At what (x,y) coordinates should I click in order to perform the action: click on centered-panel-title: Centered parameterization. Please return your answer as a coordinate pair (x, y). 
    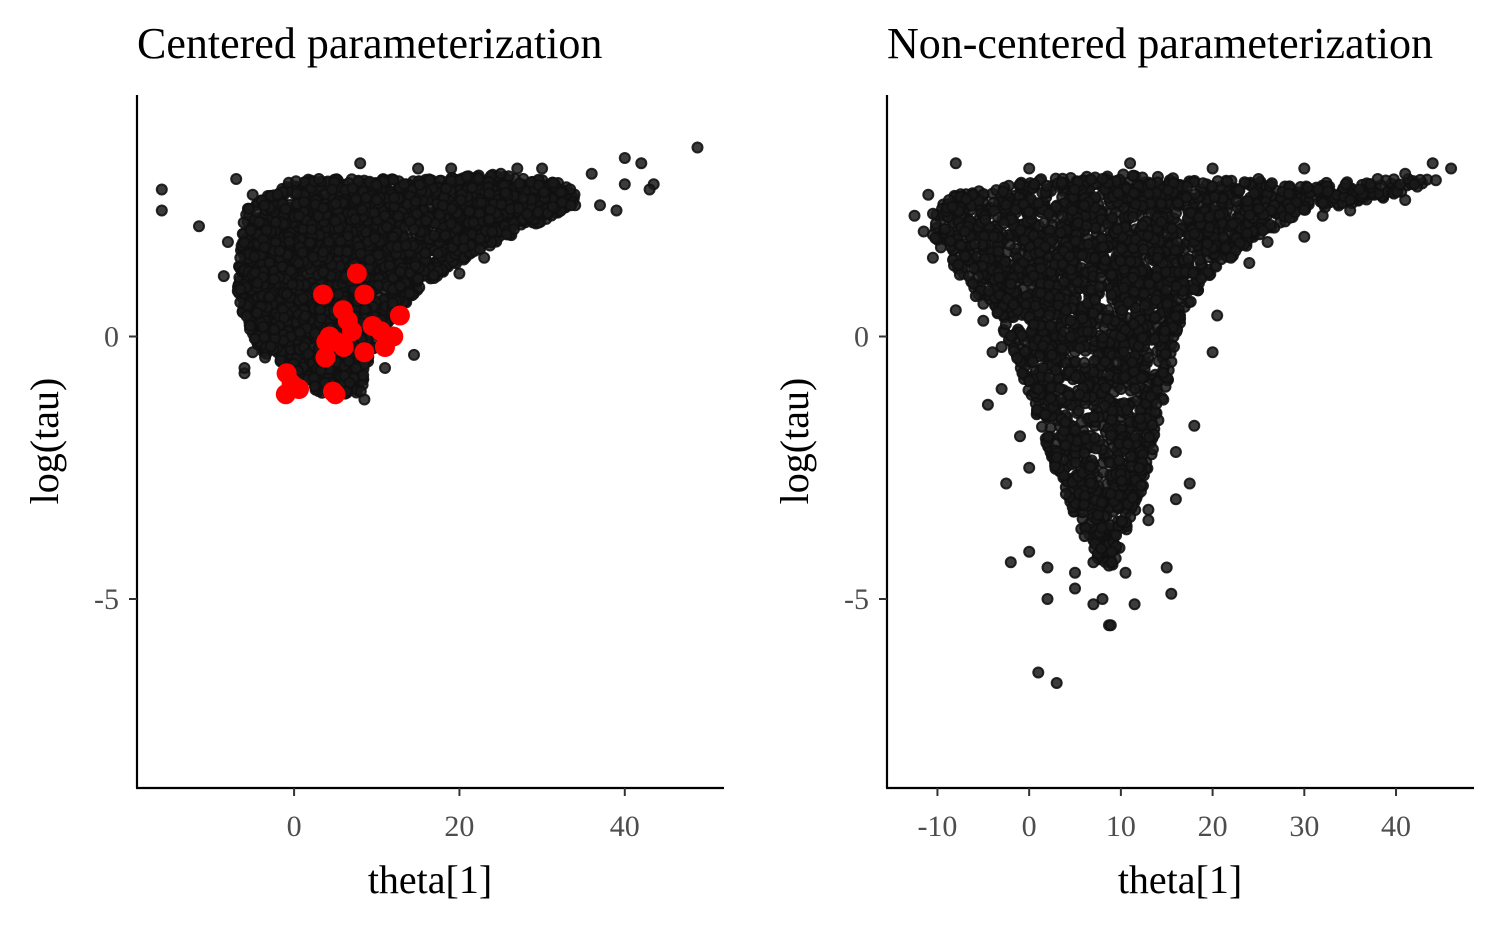
    Looking at the image, I should click on (369, 43).